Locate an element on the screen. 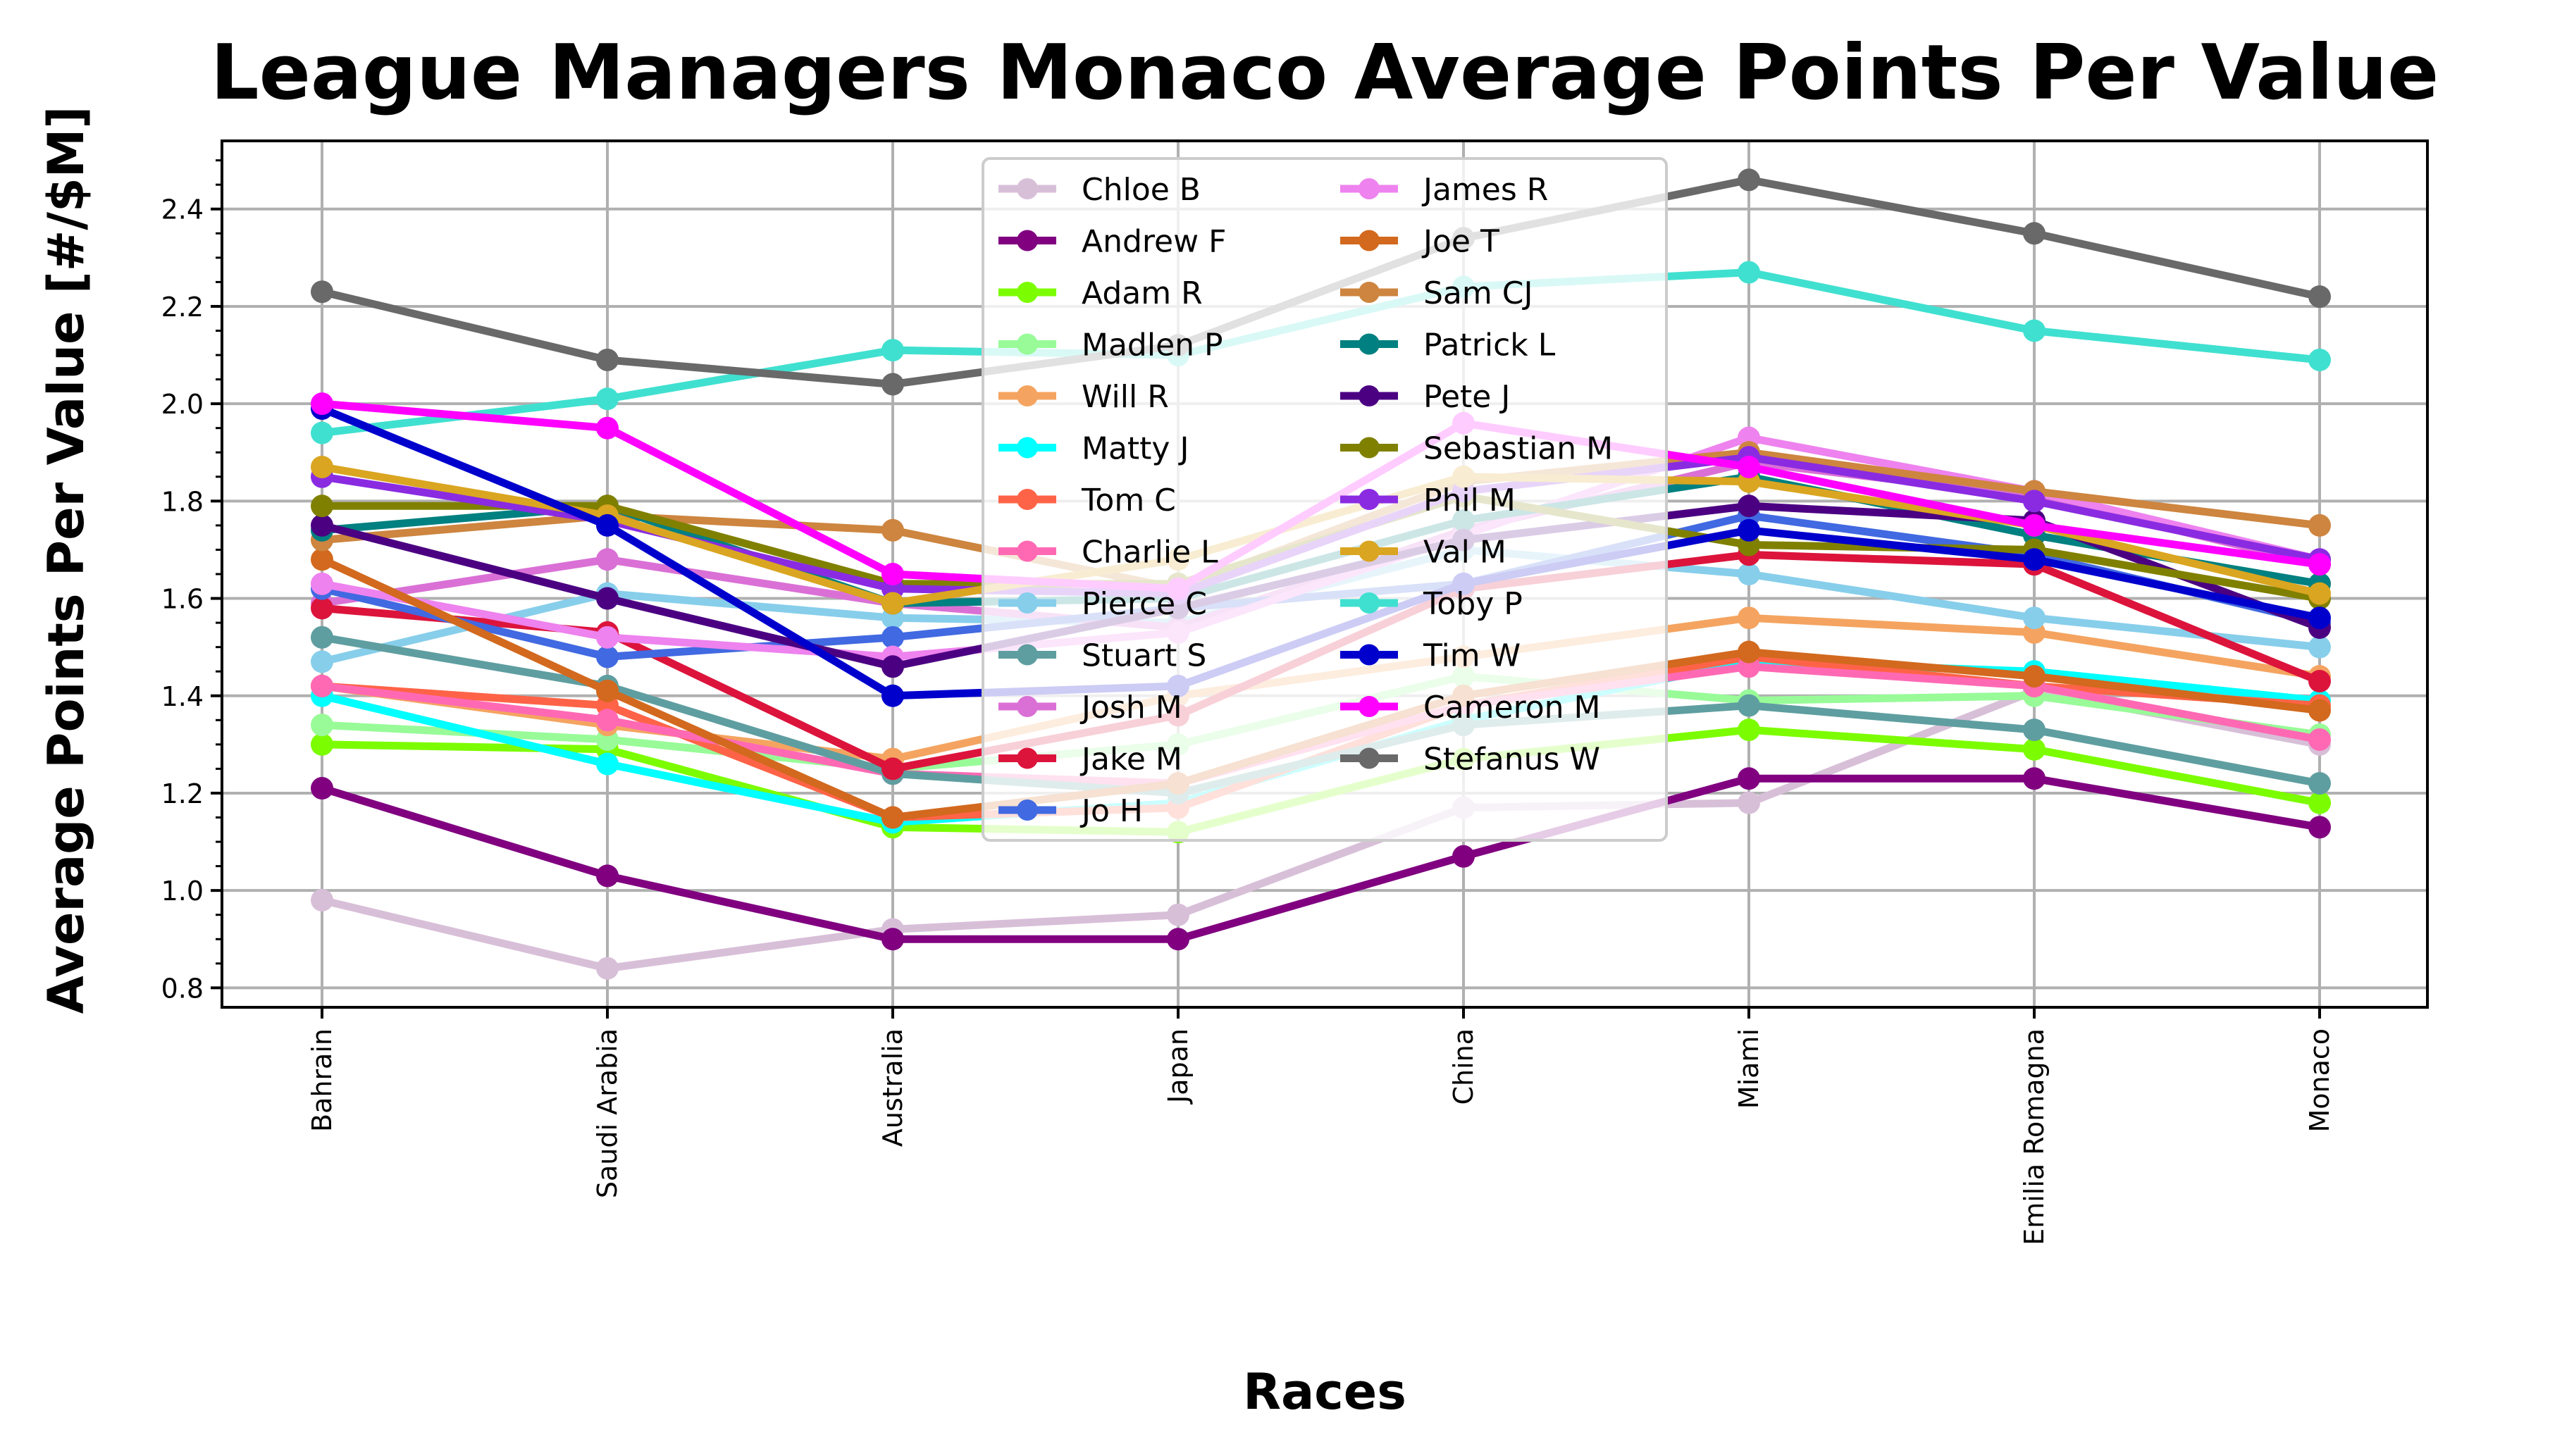 Image resolution: width=2562 pixels, height=1456 pixels. legend-label: Phil M is located at coordinates (1469, 500).